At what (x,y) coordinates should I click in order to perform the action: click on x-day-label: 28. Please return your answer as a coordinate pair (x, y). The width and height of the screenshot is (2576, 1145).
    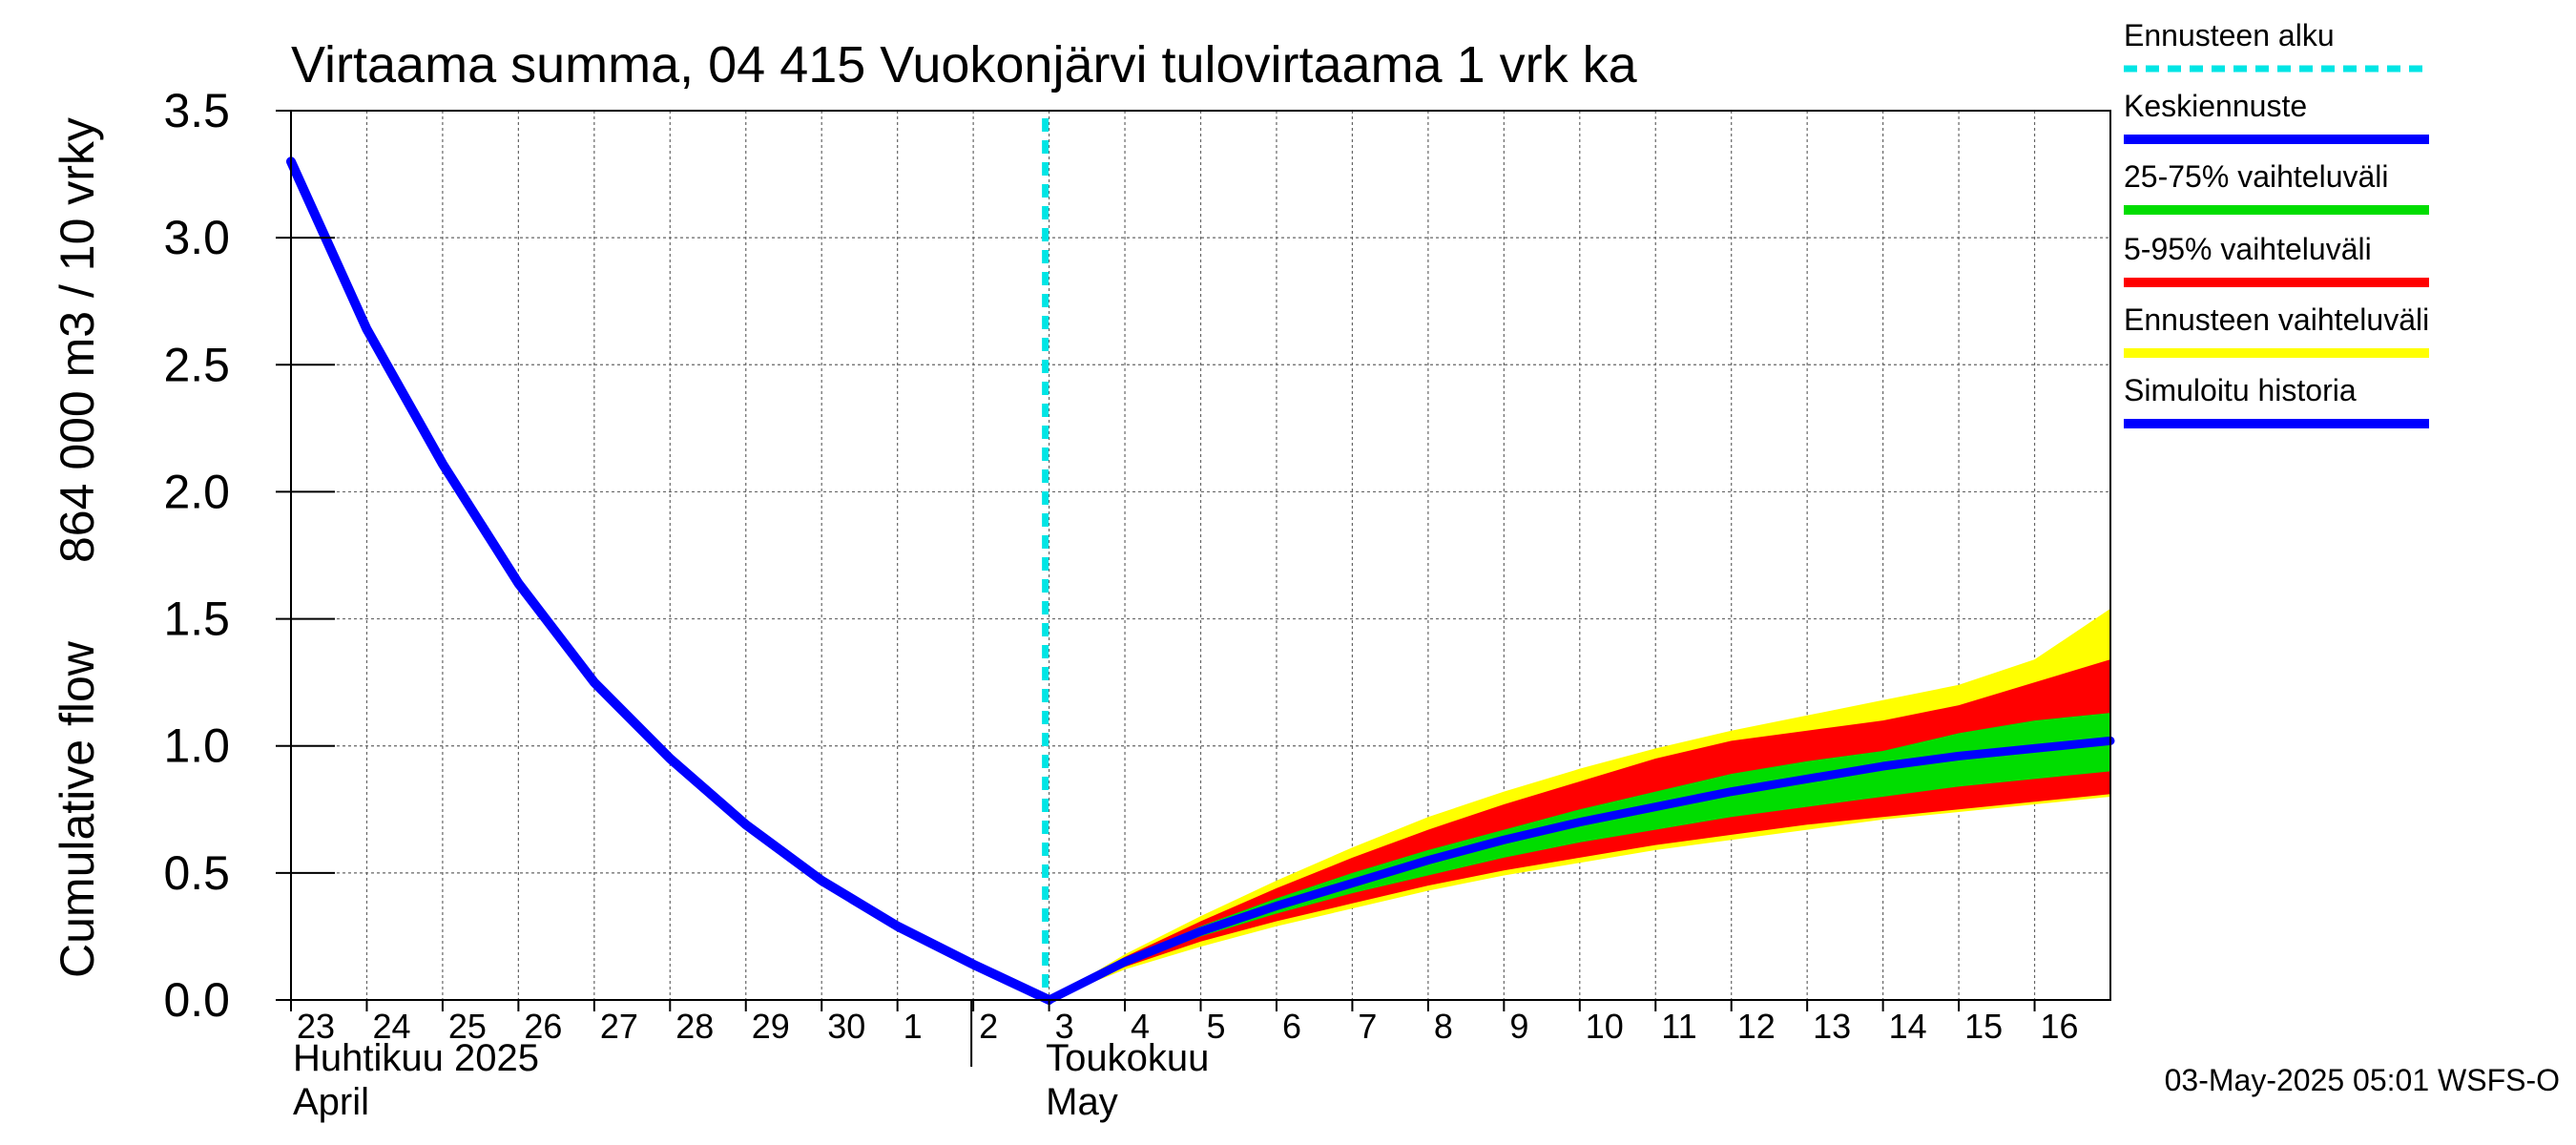
    Looking at the image, I should click on (694, 1026).